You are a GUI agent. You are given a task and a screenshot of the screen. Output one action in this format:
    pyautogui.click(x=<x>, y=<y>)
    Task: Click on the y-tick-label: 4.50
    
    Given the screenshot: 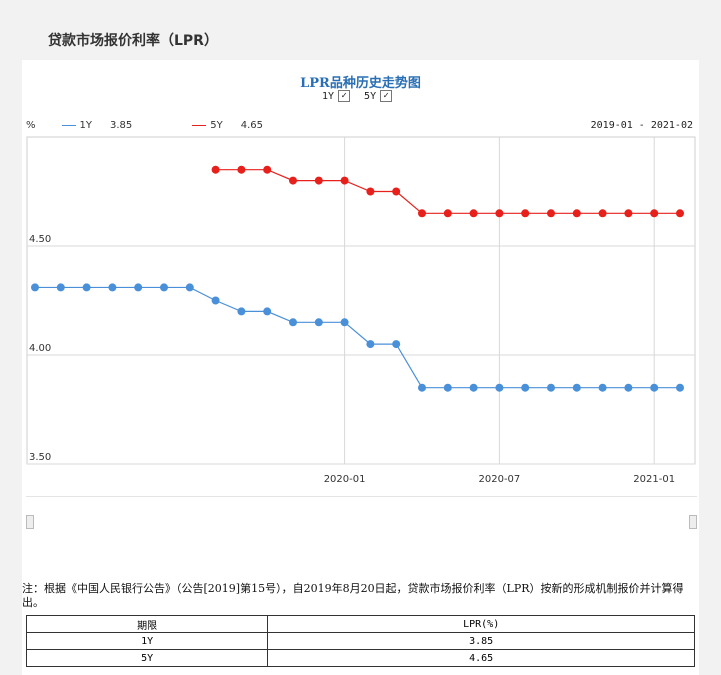 What is the action you would take?
    pyautogui.click(x=40, y=239)
    